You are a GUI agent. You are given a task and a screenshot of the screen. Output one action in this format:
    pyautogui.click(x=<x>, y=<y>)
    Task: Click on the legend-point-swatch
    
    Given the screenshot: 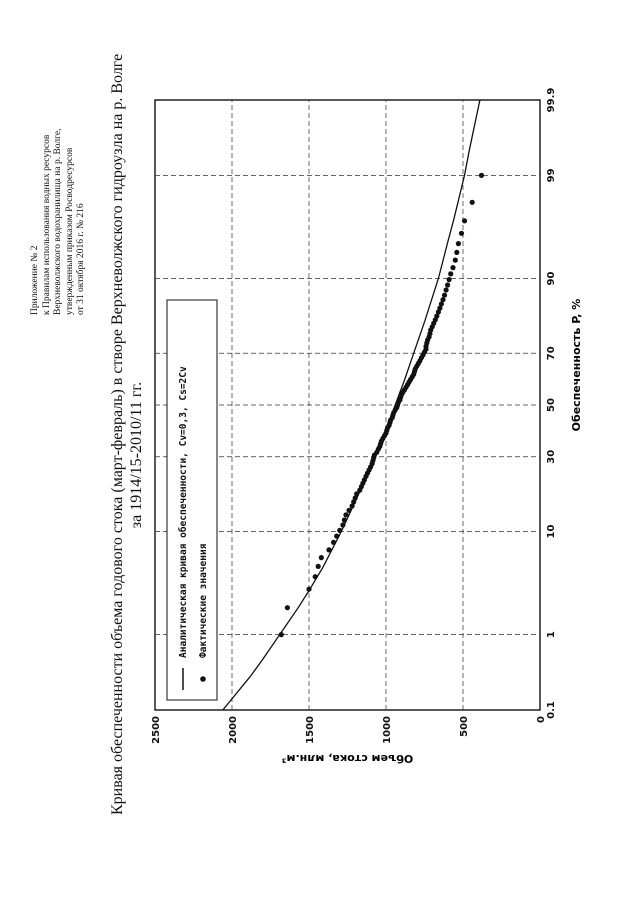 What is the action you would take?
    pyautogui.click(x=203, y=679)
    